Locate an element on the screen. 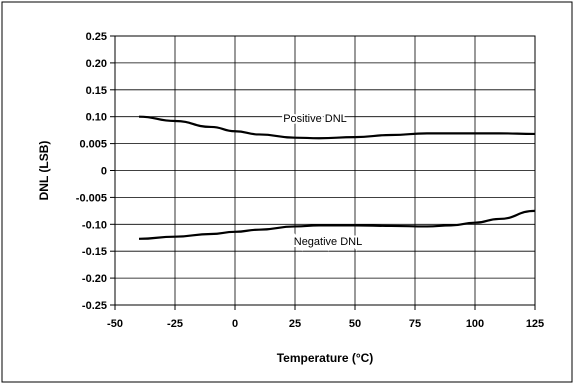 The height and width of the screenshot is (390, 575). y-tick-label: -0.15 is located at coordinates (94, 252).